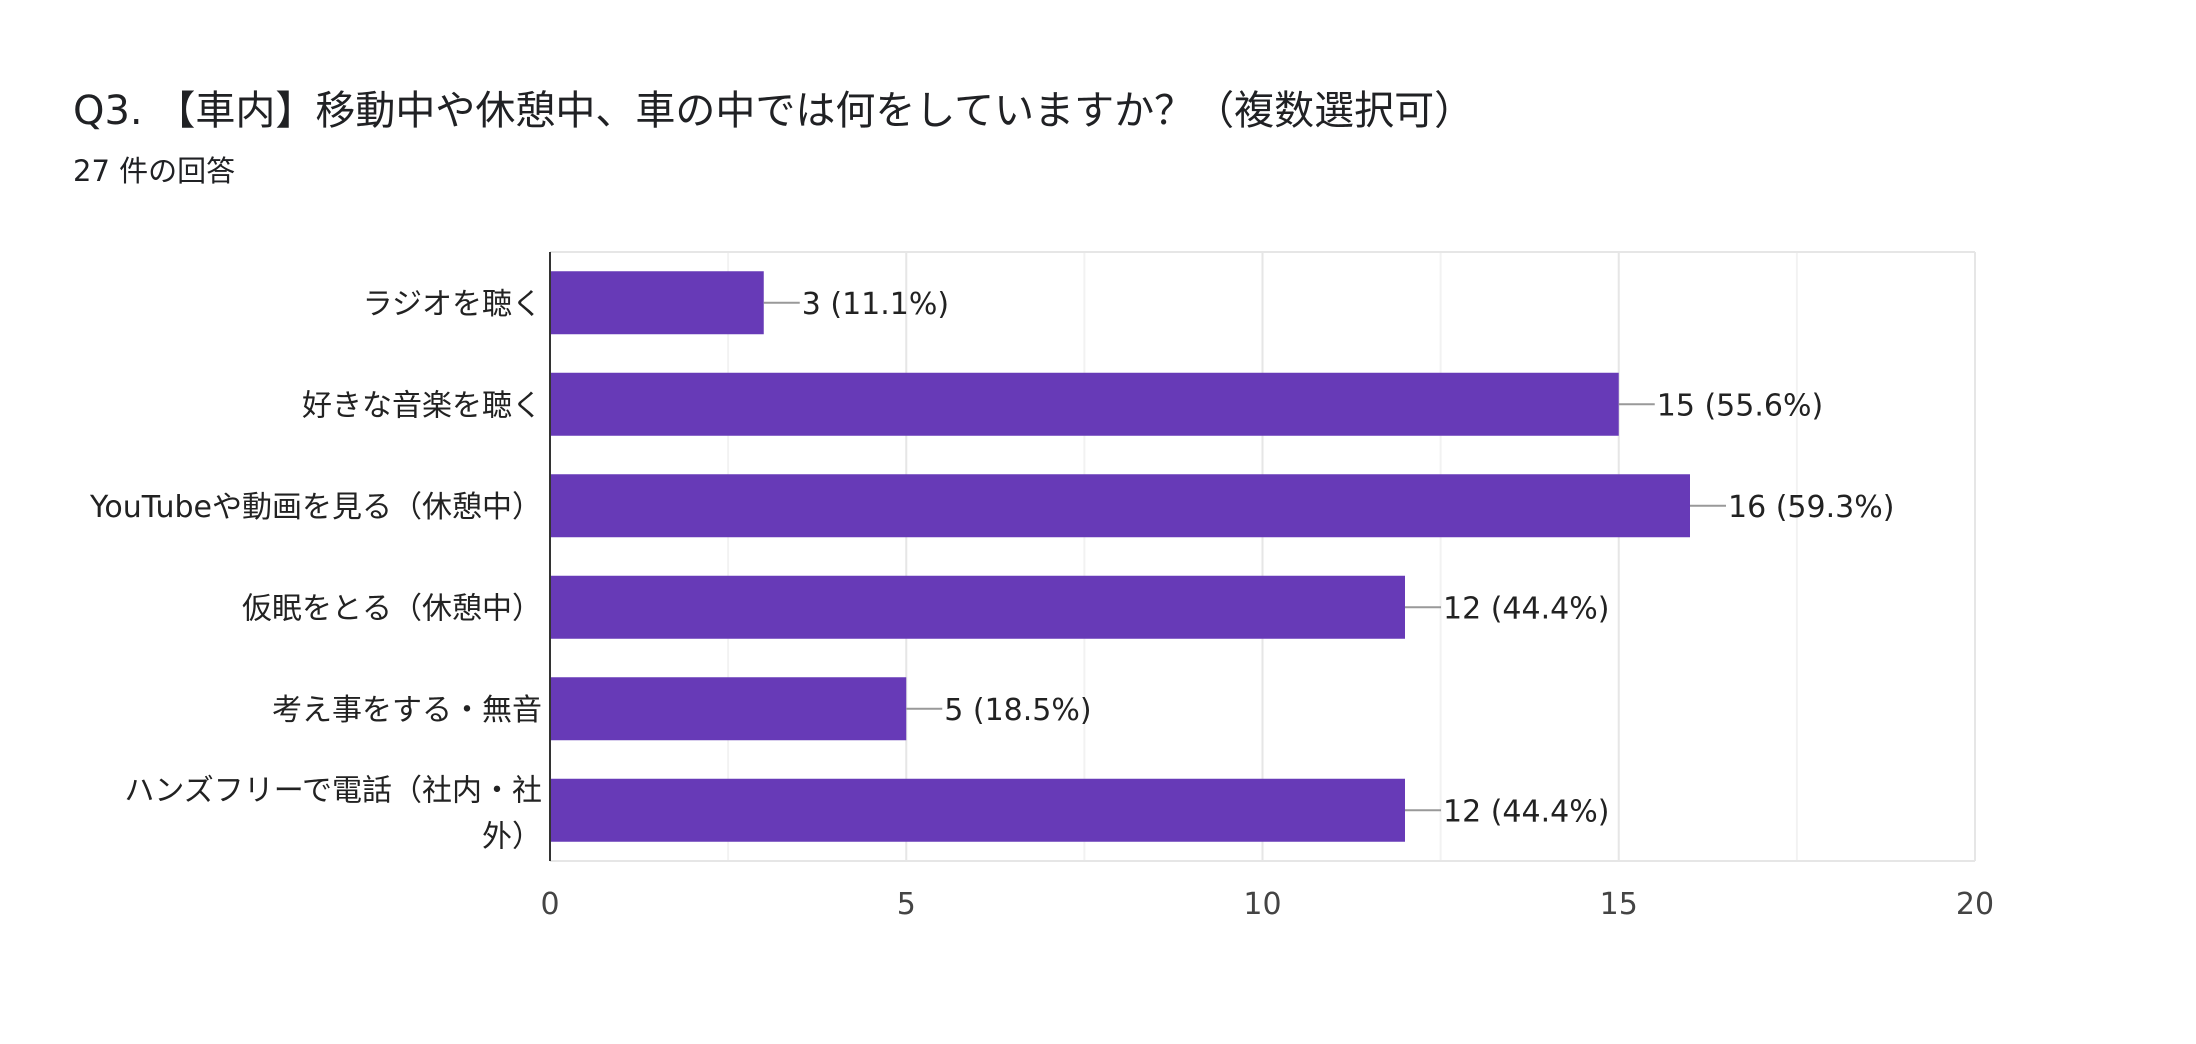  What do you see at coordinates (452, 304) in the screenshot?
I see `category-label: ラジオを聴く` at bounding box center [452, 304].